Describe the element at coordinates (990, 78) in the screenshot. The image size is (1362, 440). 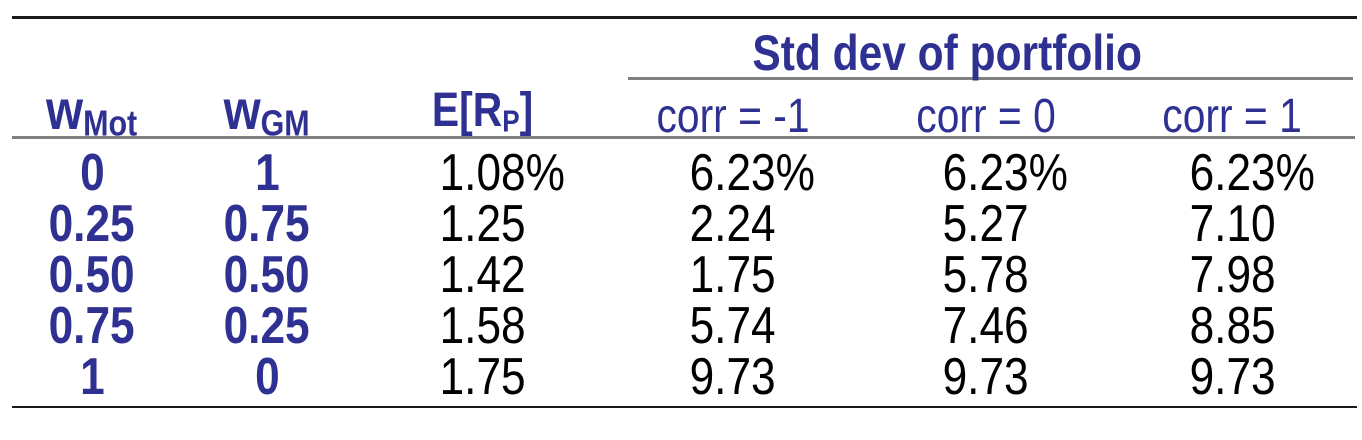
I see `super-header-underline` at that location.